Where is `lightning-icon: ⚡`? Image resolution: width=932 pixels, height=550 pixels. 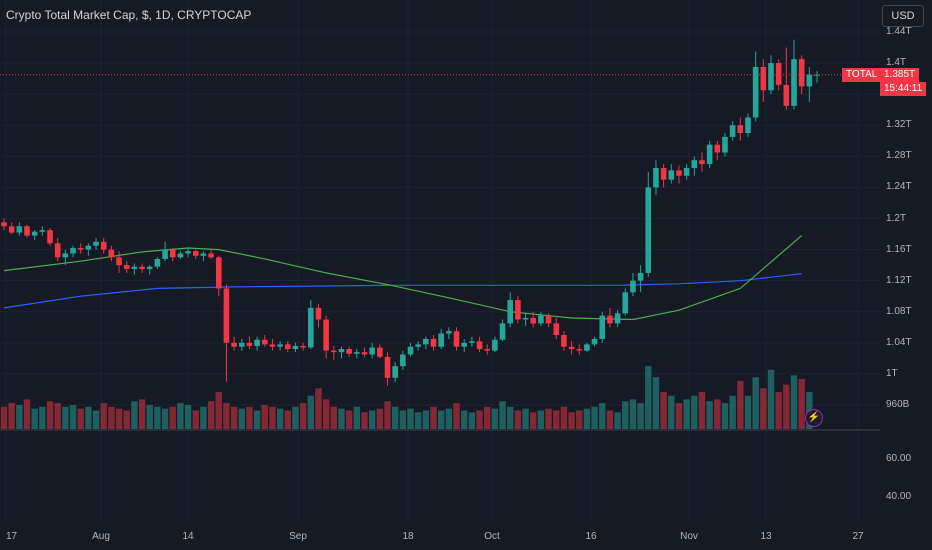
lightning-icon: ⚡ is located at coordinates (814, 418).